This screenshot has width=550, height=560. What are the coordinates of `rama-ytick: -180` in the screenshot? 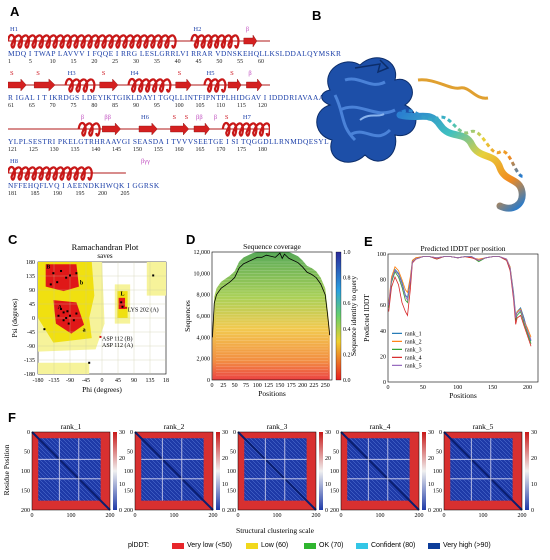 It's located at (29, 375).